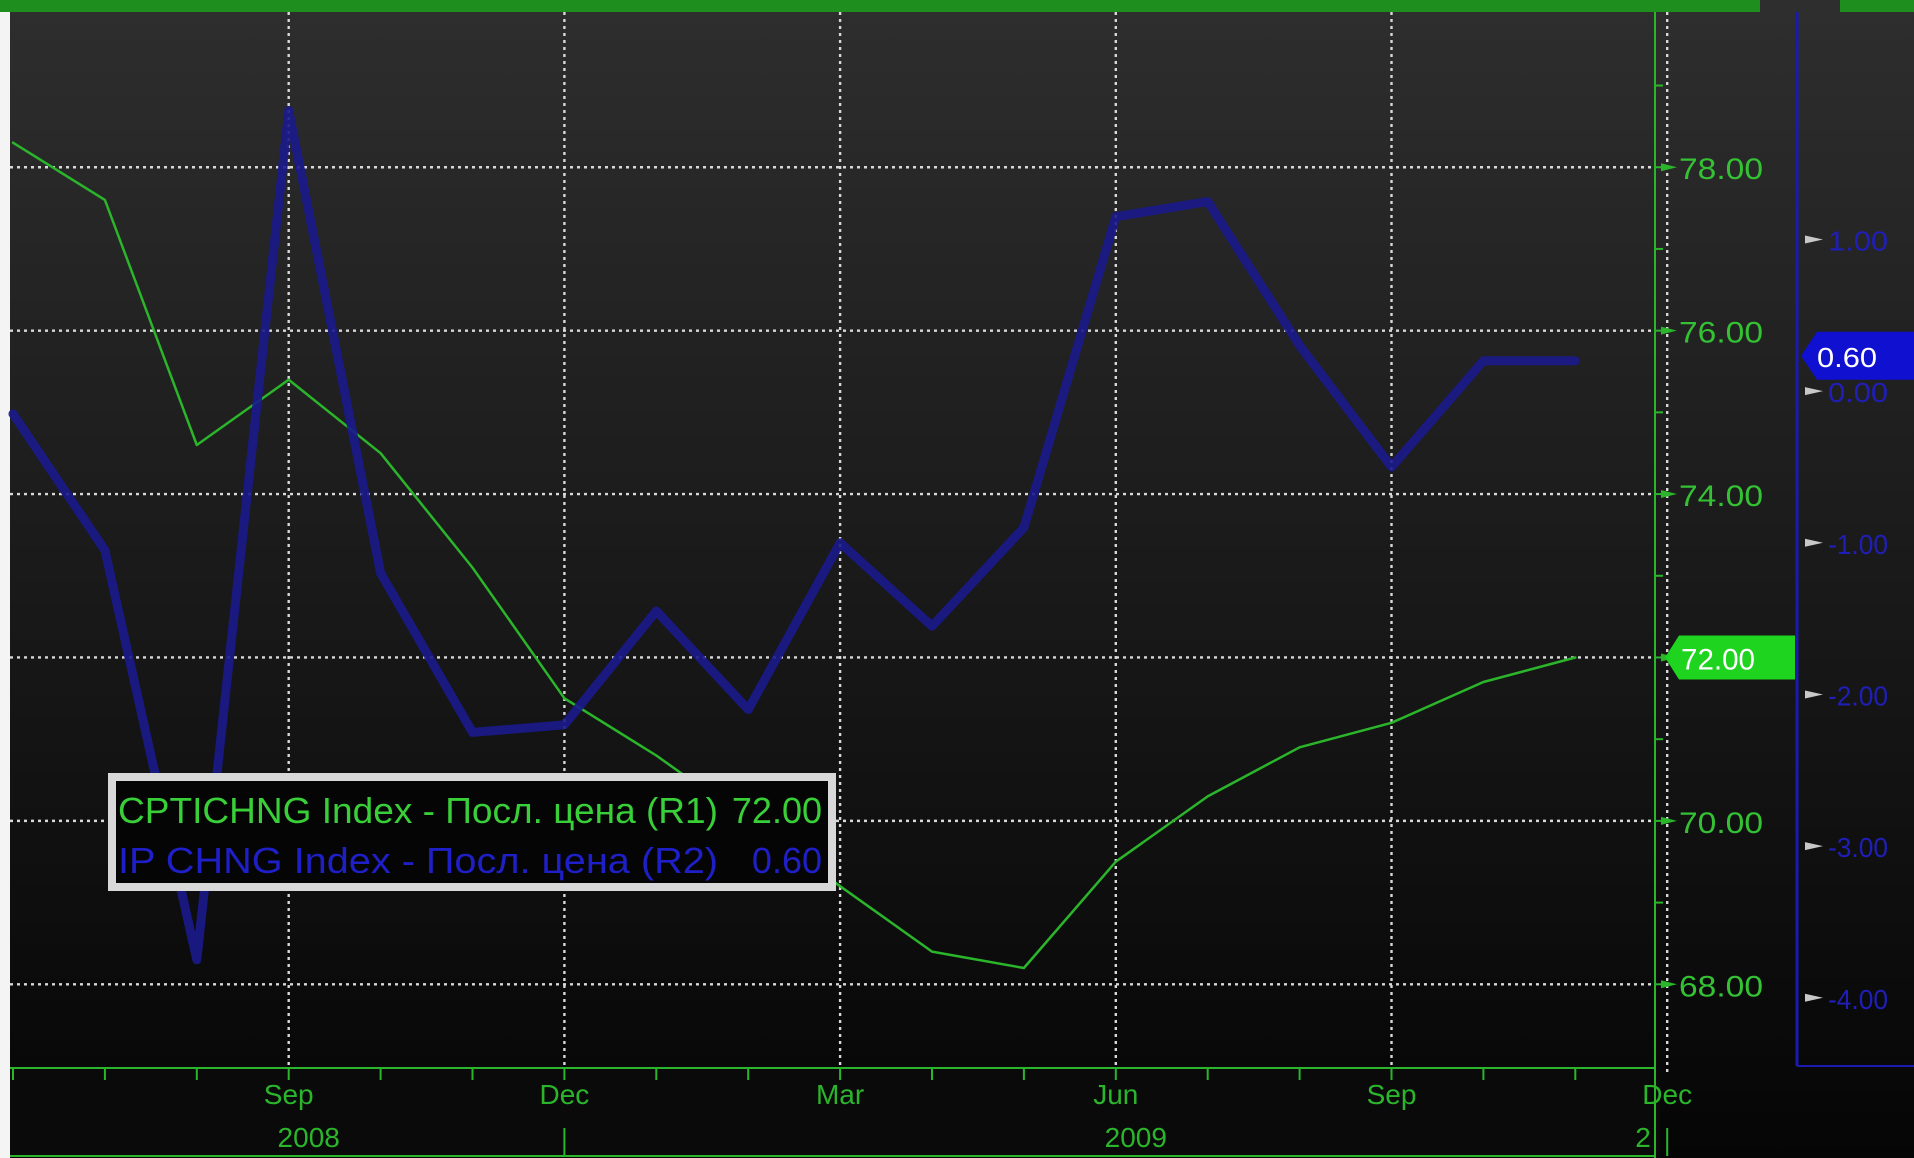 Image resolution: width=1914 pixels, height=1158 pixels. Describe the element at coordinates (1721, 333) in the screenshot. I see `r1-tick-label: 76.00` at that location.